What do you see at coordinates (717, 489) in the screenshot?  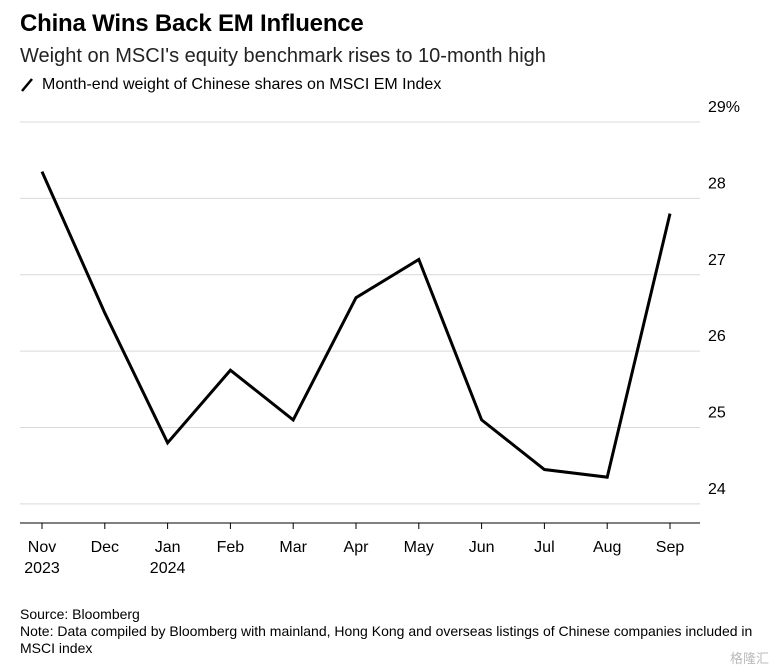 I see `y-tick-label: 24` at bounding box center [717, 489].